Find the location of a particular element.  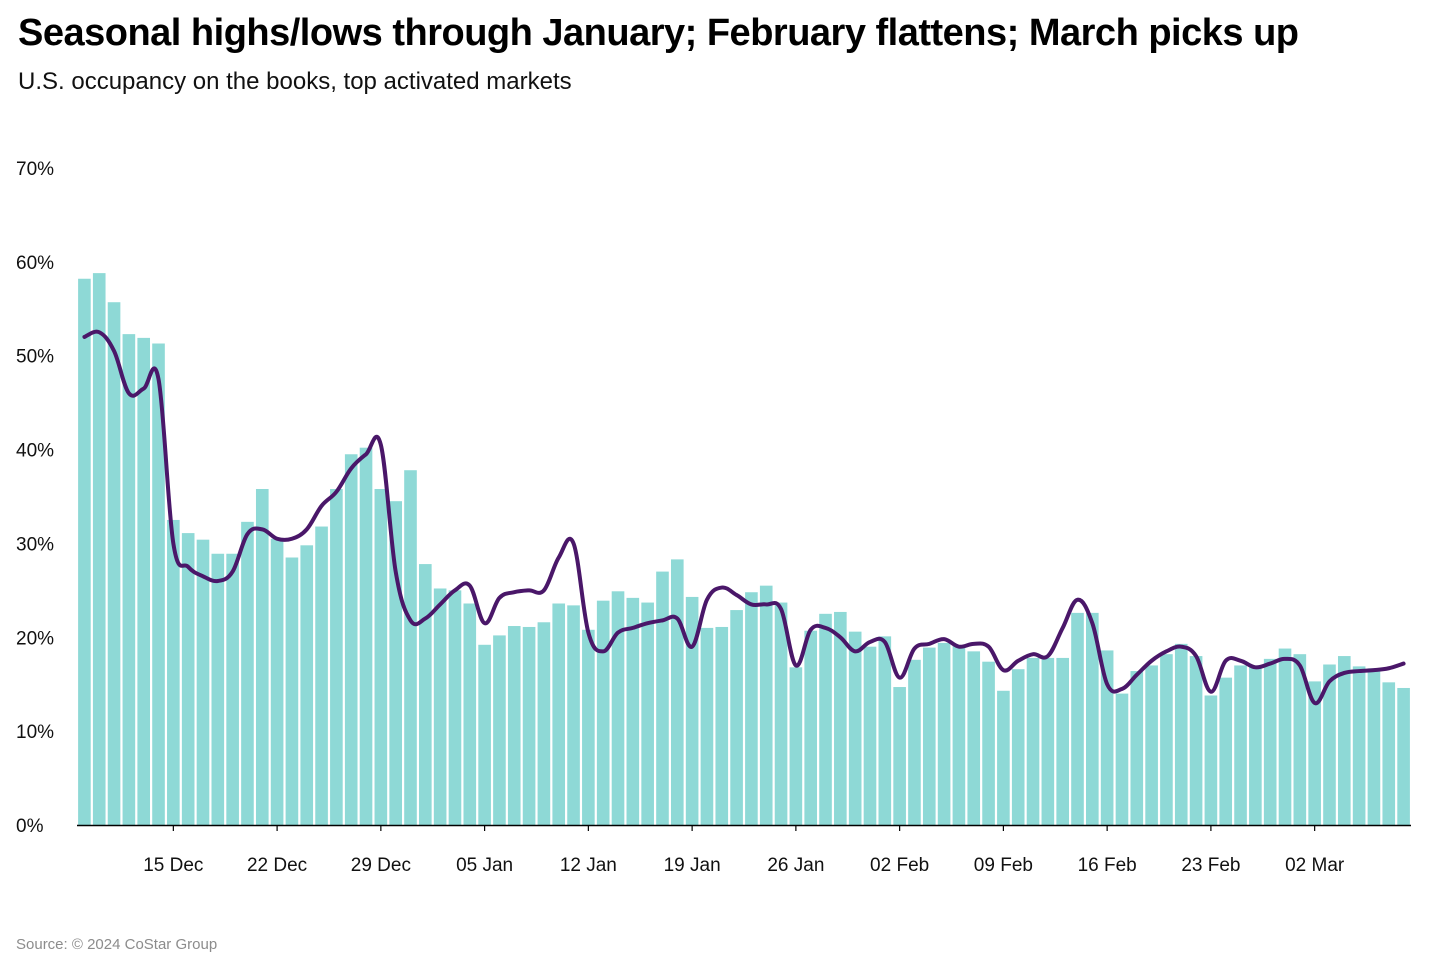

y-tick-label: 70% is located at coordinates (35, 169).